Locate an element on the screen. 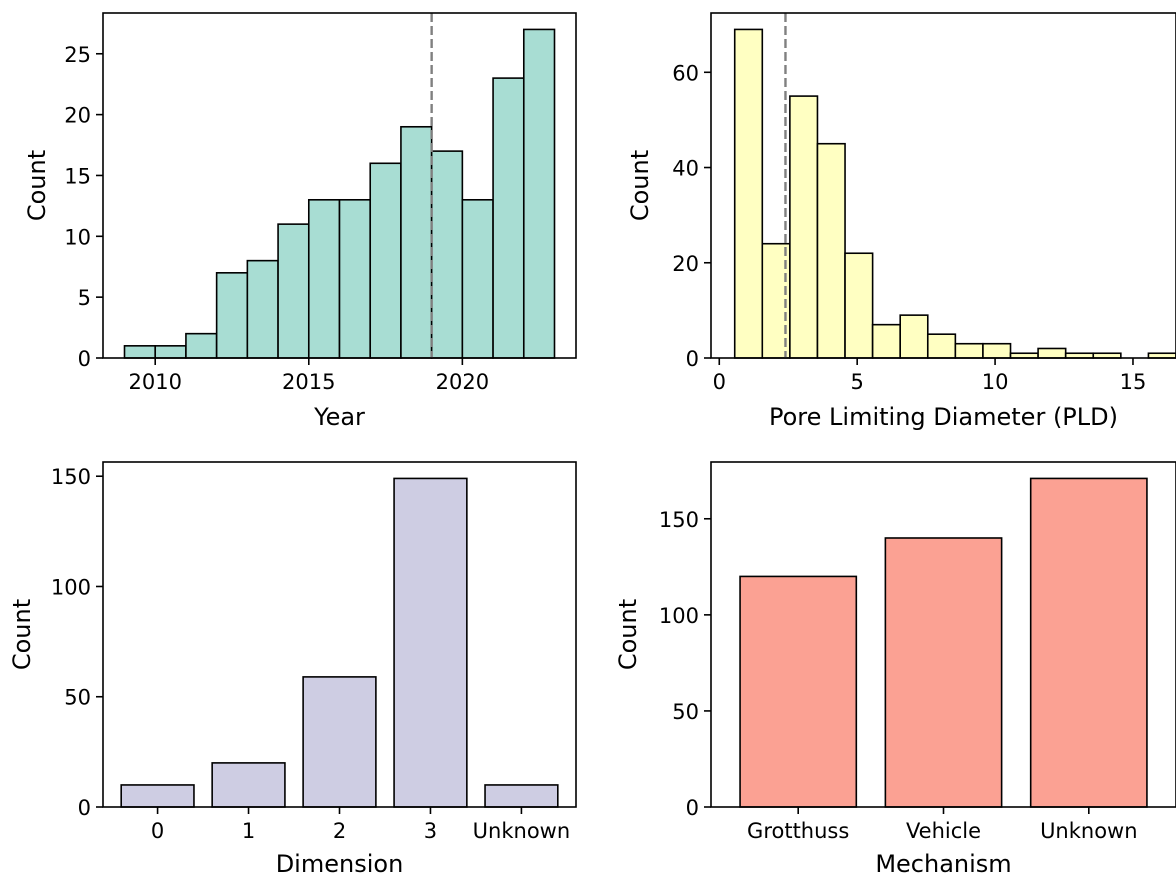 Image resolution: width=1176 pixels, height=877 pixels. x-tick-label: 2010 is located at coordinates (154, 382).